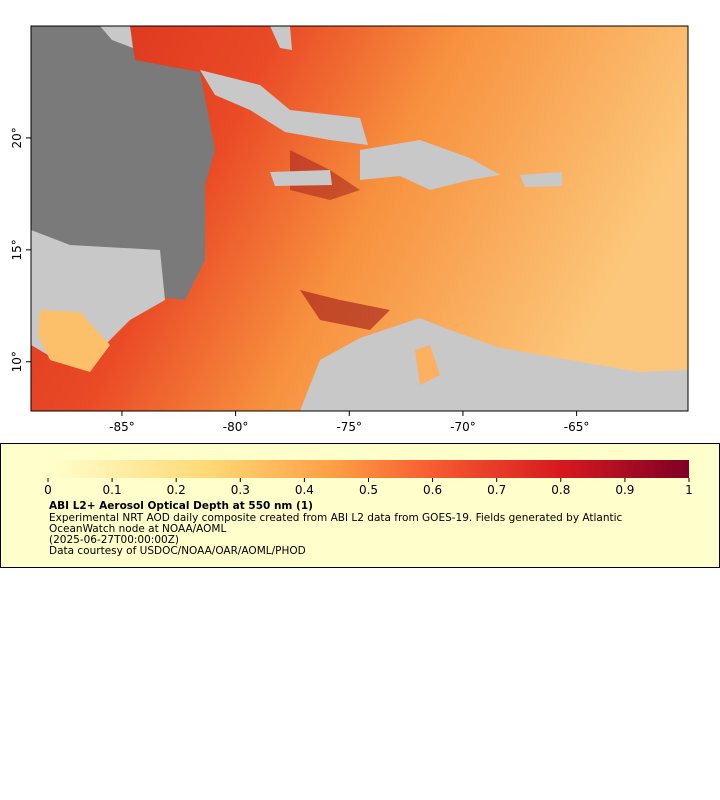 The width and height of the screenshot is (720, 800). I want to click on colorbar-tick-label: 0.7, so click(496, 490).